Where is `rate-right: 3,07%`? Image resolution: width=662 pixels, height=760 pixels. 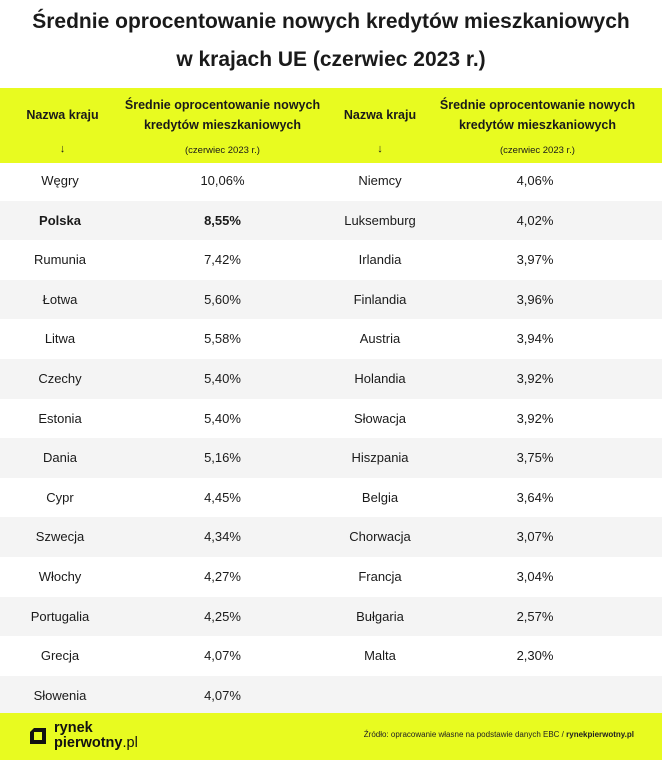 rate-right: 3,07% is located at coordinates (535, 537).